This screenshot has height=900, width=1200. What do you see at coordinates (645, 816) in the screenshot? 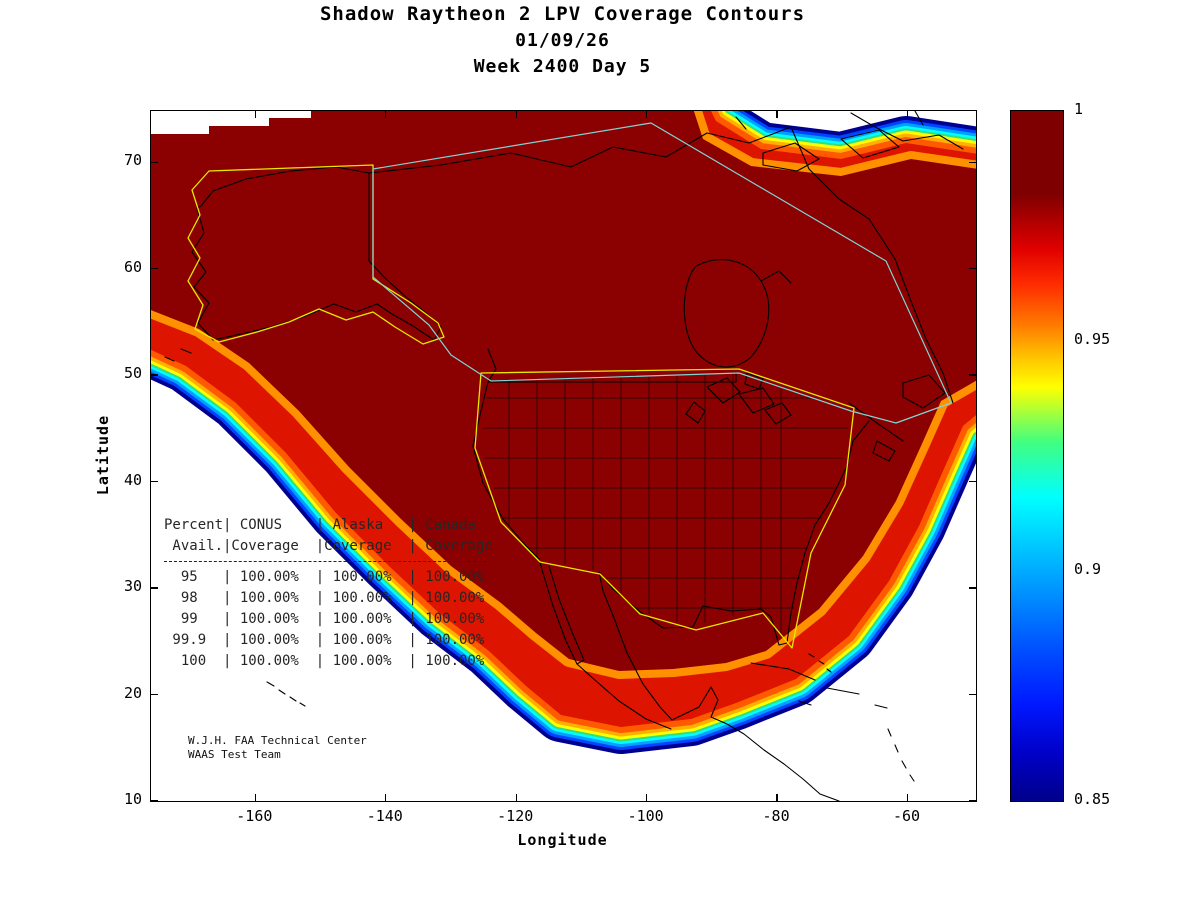
I see `x-tick-label: -100` at bounding box center [645, 816].